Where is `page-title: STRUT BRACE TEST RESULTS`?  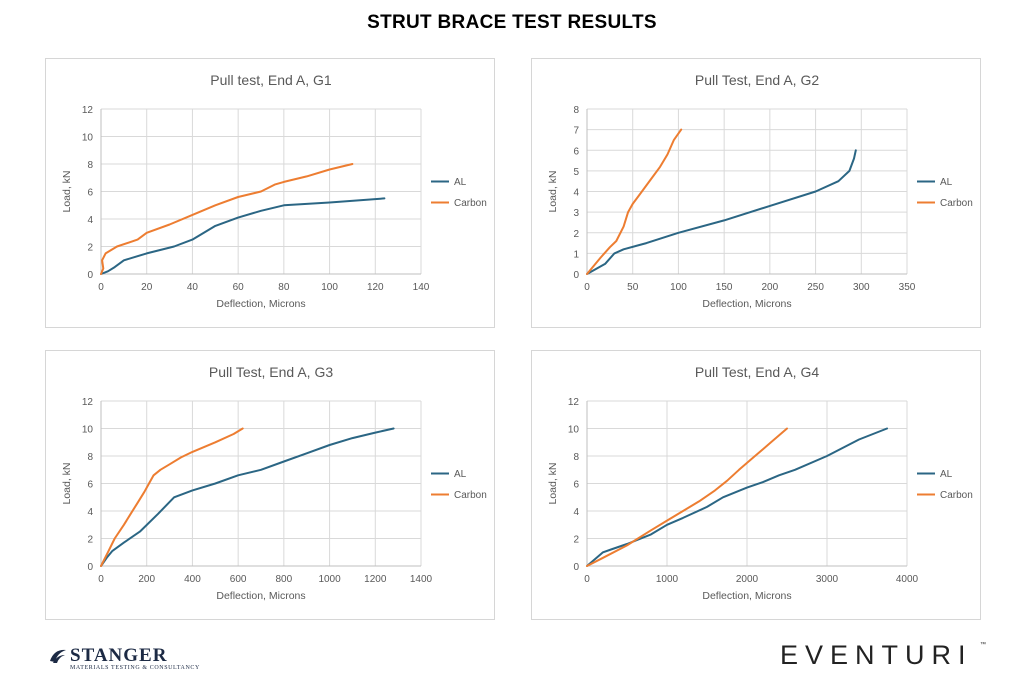 page-title: STRUT BRACE TEST RESULTS is located at coordinates (512, 22).